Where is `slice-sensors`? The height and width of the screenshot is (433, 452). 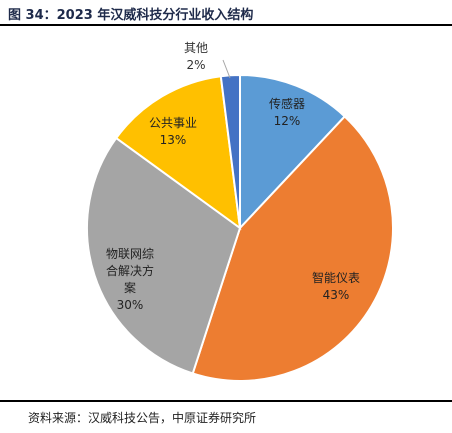 slice-sensors is located at coordinates (293, 152).